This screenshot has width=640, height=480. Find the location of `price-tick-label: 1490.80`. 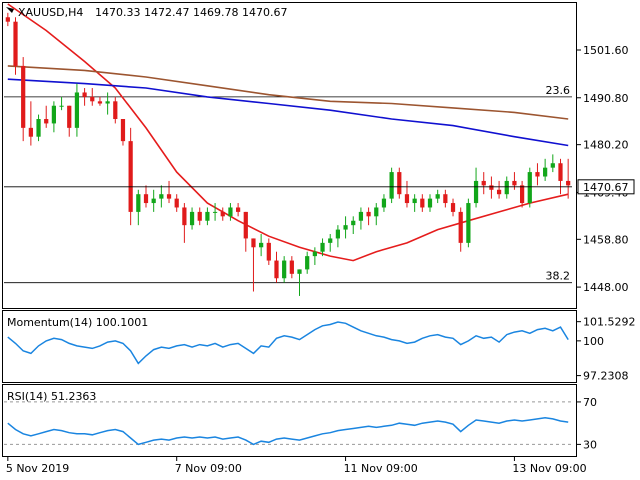

price-tick-label: 1490.80 is located at coordinates (606, 98).